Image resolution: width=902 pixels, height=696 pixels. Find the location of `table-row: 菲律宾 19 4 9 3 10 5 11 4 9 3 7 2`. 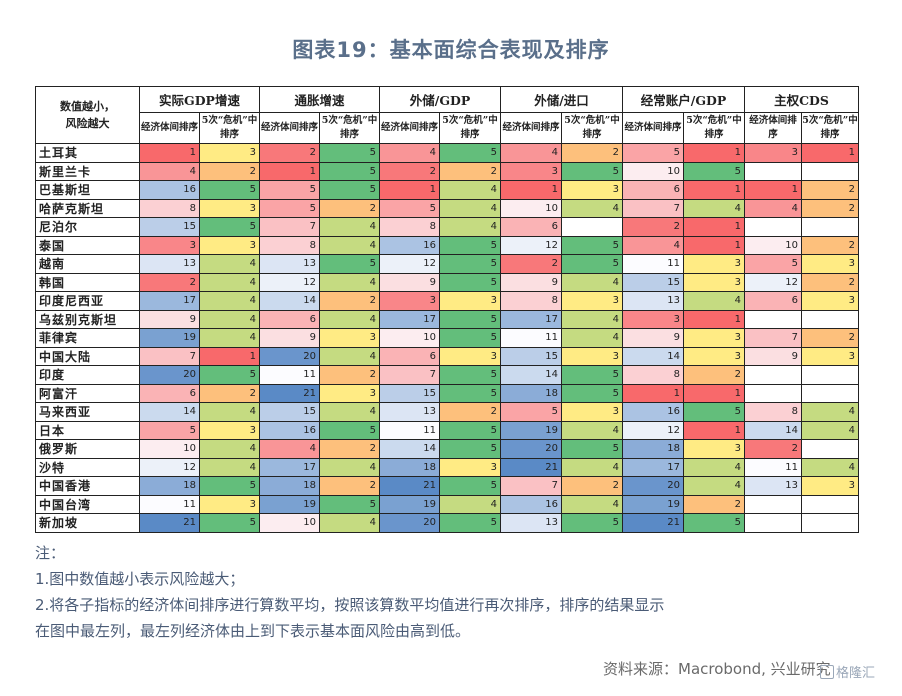

table-row: 菲律宾 19 4 9 3 10 5 11 4 9 3 7 2 is located at coordinates (447, 338).